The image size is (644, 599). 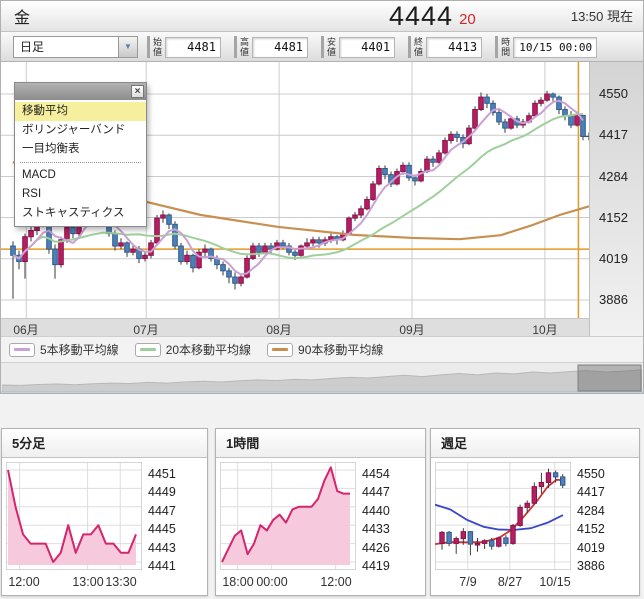 I want to click on ma-legend: 5本移動平均線 20本移動平均線 90本移動平均線, so click(x=322, y=349).